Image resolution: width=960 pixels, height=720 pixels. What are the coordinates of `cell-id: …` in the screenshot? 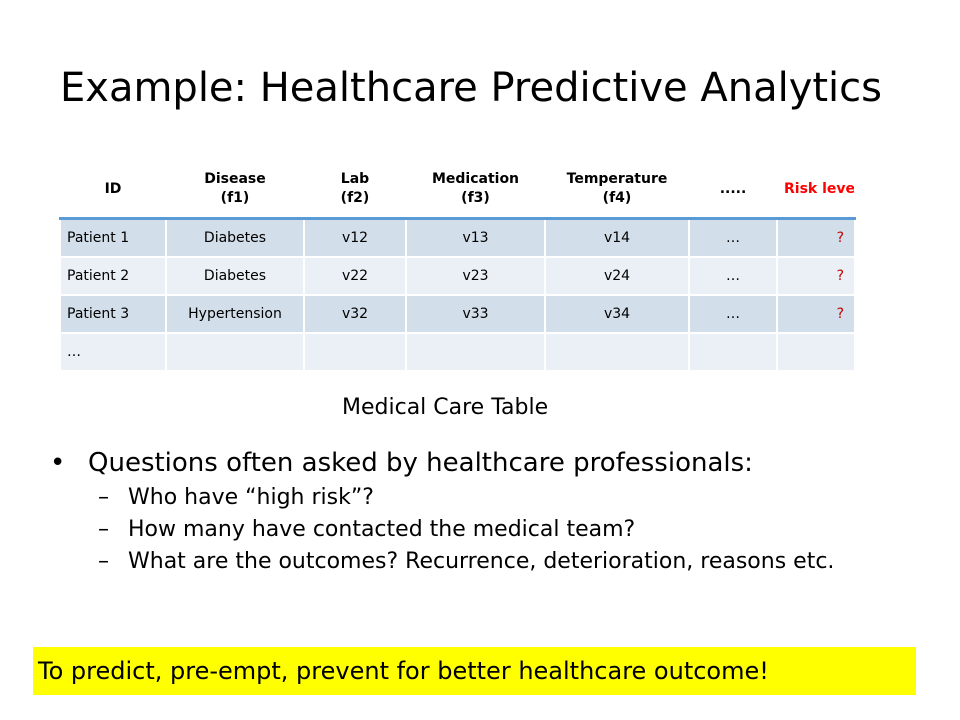 It's located at (113, 351).